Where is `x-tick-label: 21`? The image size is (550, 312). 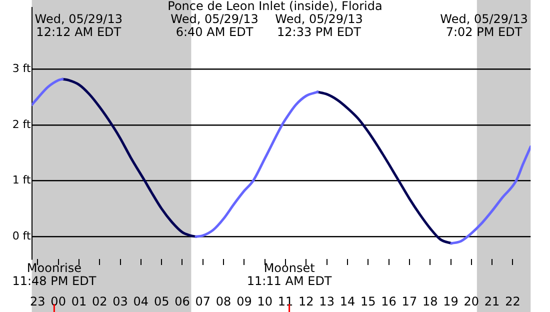 x-tick-label: 21 is located at coordinates (492, 301).